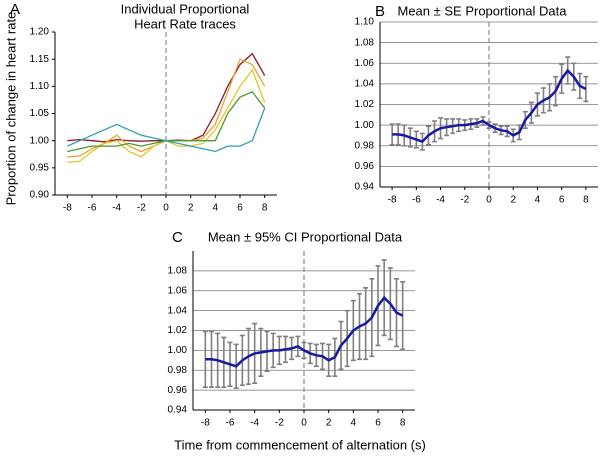  I want to click on y-tick-label: 1.05, so click(40, 113).